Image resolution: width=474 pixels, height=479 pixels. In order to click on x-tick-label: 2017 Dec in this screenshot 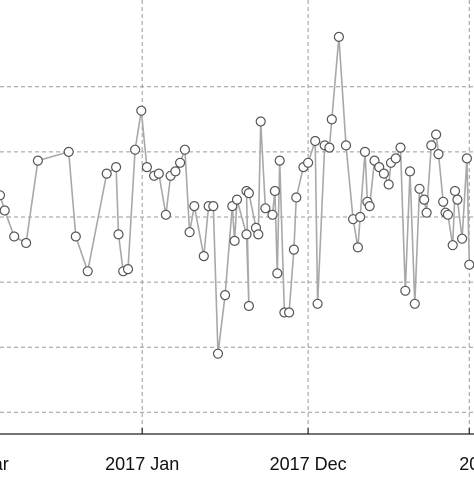, I will do `click(308, 464)`.